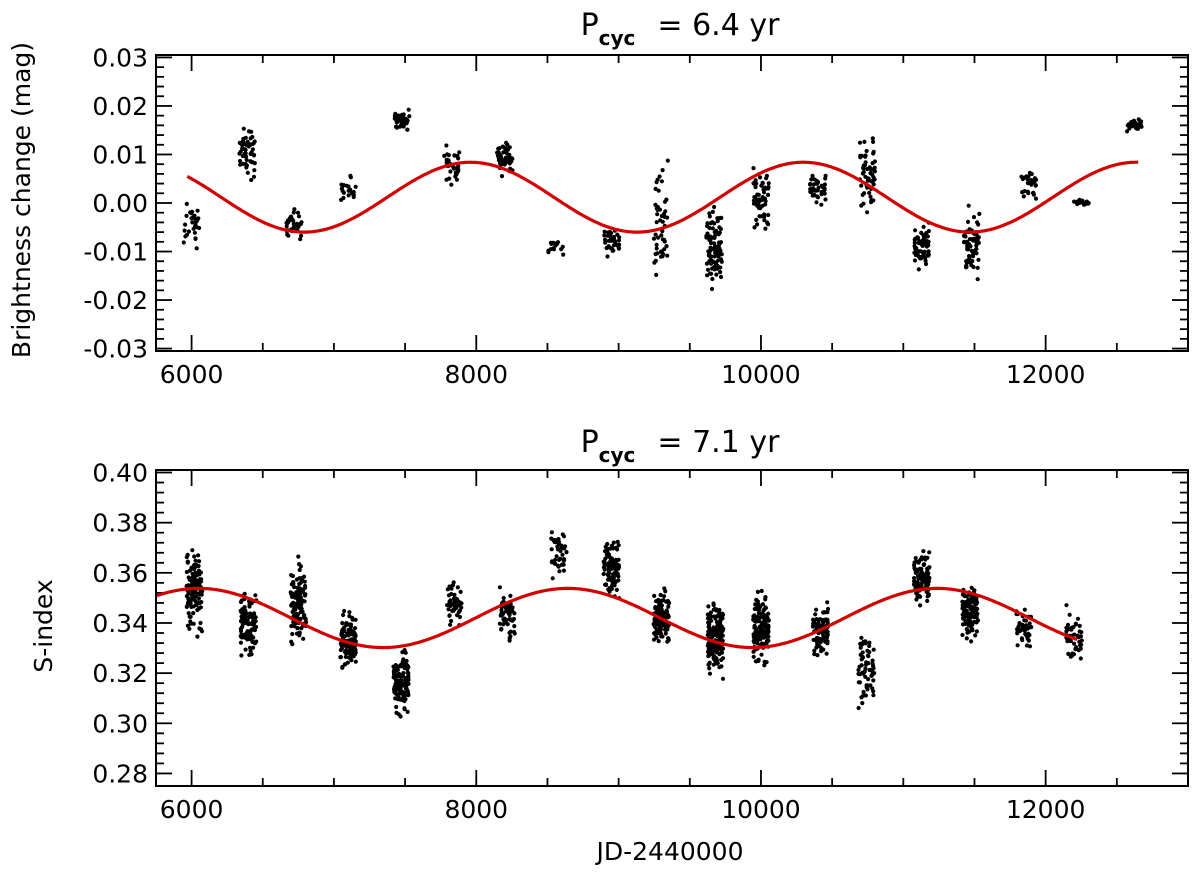  Describe the element at coordinates (662, 197) in the screenshot. I see `brightness-fit-curve` at that location.